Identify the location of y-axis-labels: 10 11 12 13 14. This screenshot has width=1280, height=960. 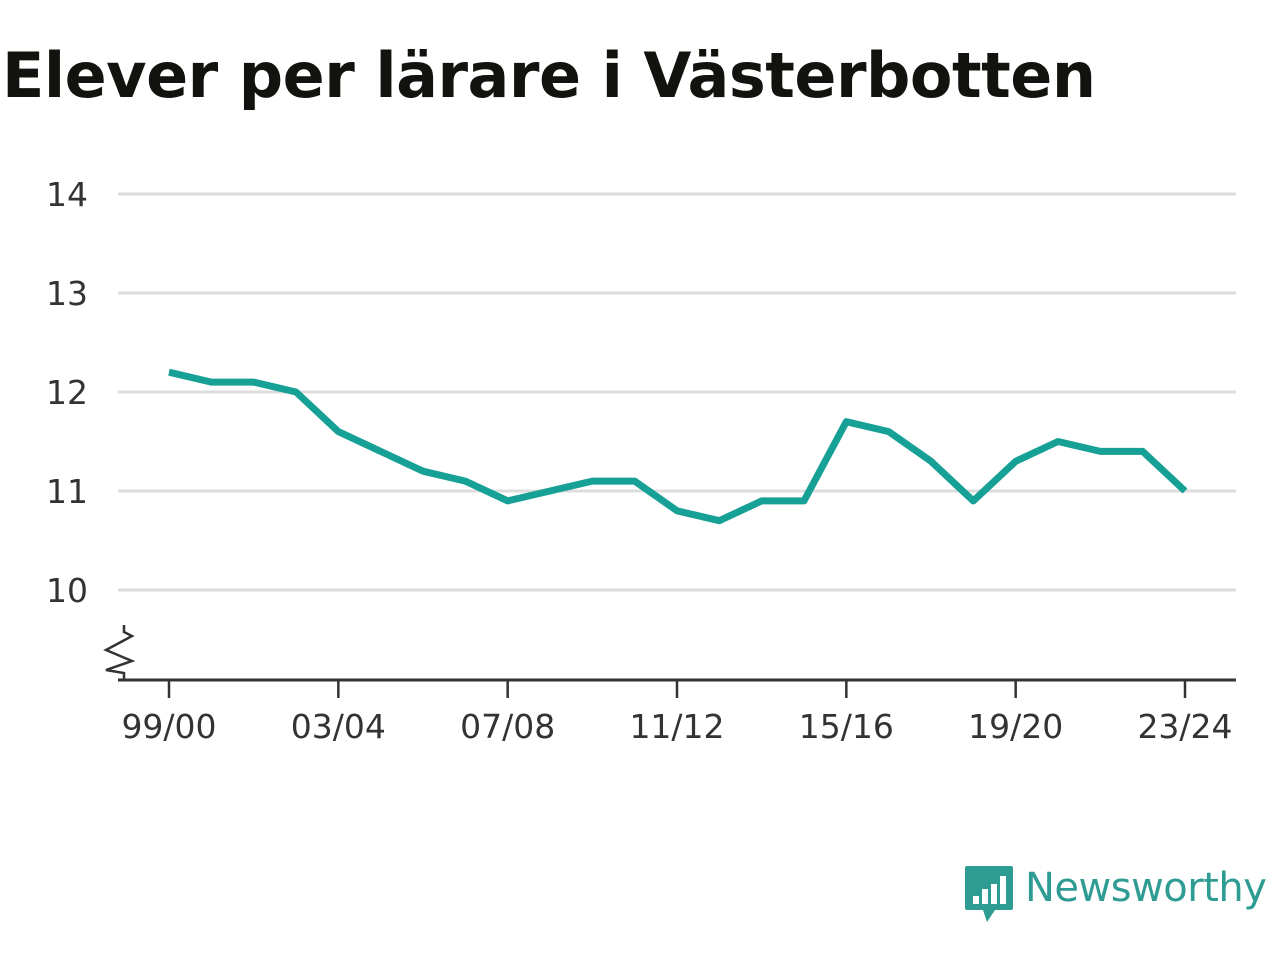
(67, 392).